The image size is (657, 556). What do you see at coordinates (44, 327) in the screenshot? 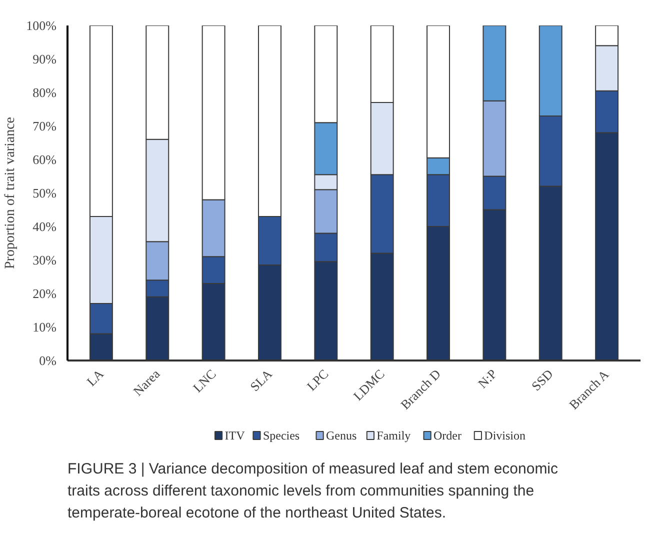
I see `y-tick-label: 10%` at bounding box center [44, 327].